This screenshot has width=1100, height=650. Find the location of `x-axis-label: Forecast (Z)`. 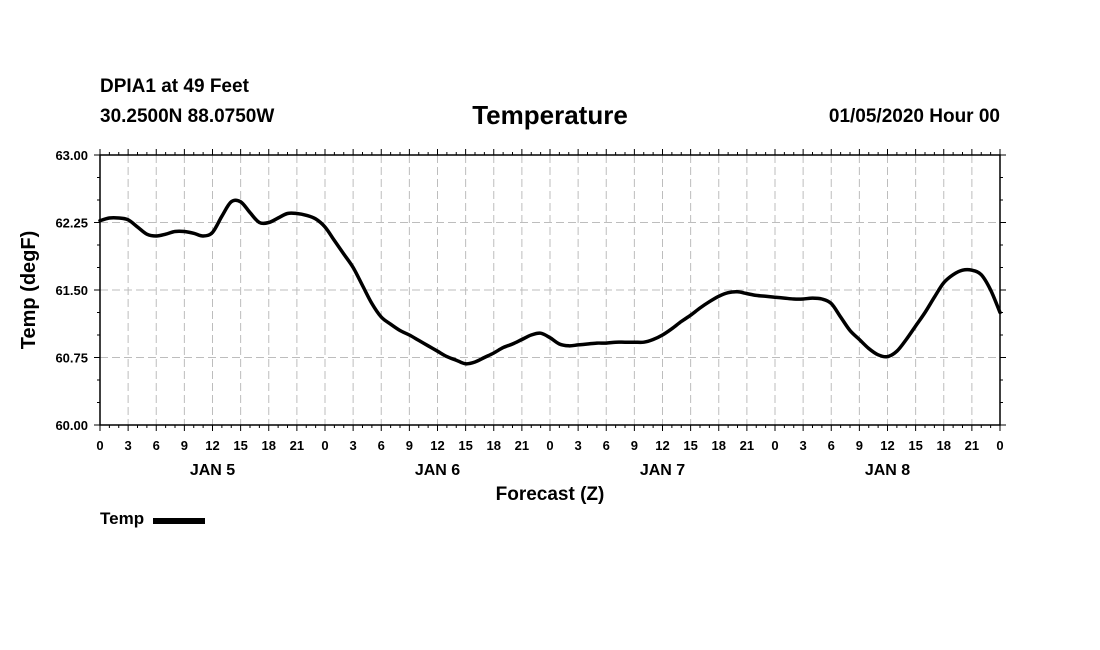

x-axis-label: Forecast (Z) is located at coordinates (550, 494).